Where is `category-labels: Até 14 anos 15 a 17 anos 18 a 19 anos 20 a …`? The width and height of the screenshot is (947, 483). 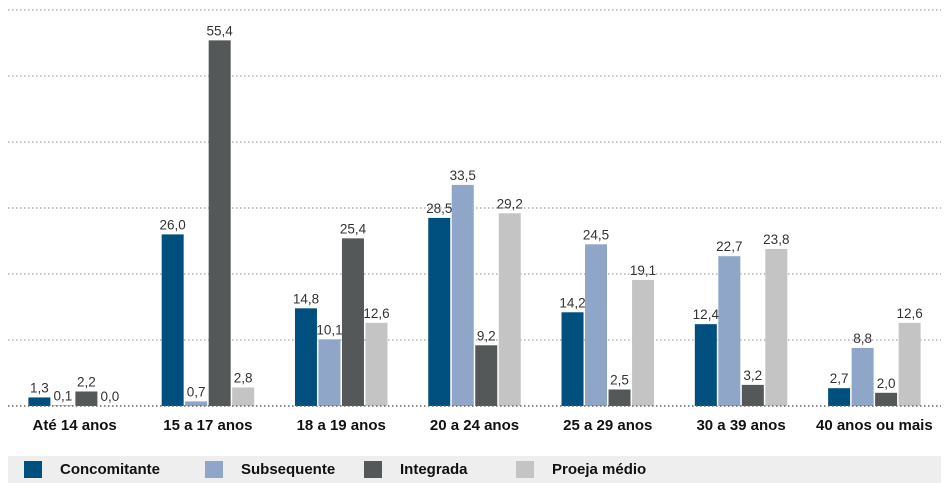 category-labels: Até 14 anos 15 a 17 anos 18 a 19 anos 20 a … is located at coordinates (483, 425).